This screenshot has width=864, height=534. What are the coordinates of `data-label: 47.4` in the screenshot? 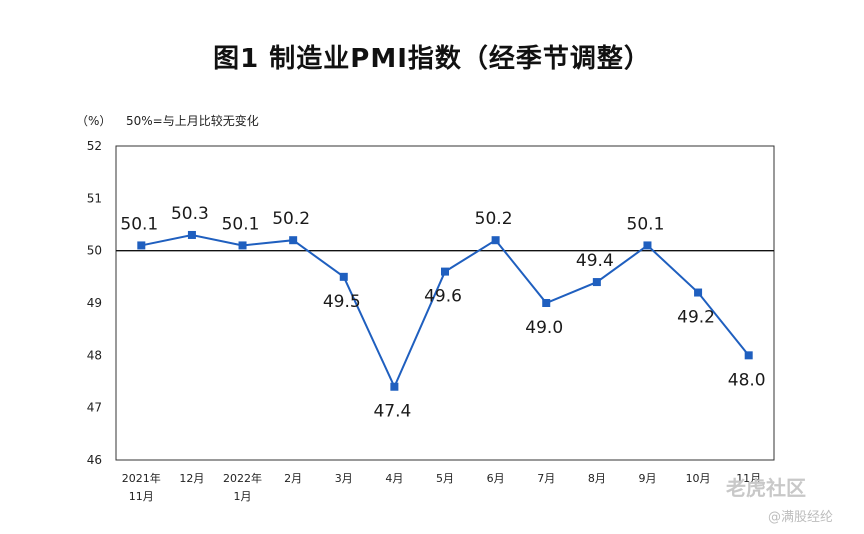 It's located at (392, 412).